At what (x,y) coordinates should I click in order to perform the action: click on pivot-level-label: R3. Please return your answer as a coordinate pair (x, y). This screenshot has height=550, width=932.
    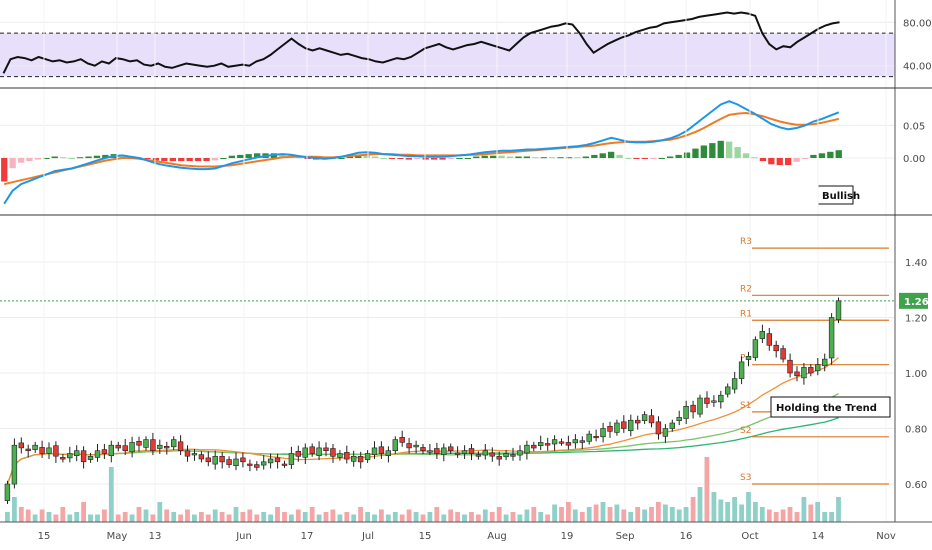
    Looking at the image, I should click on (746, 242).